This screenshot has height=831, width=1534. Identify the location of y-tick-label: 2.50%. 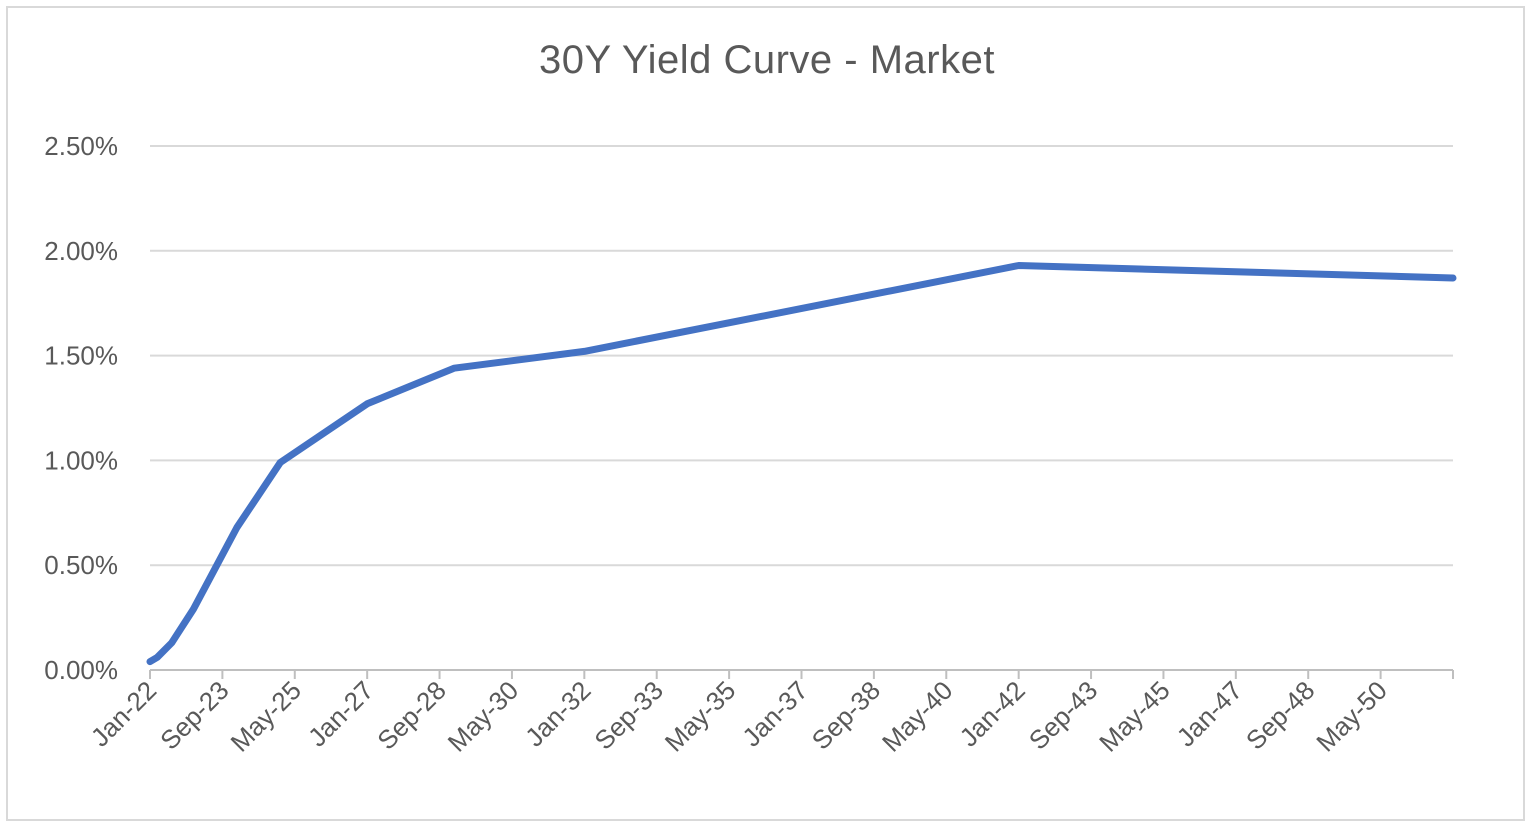
(81, 146).